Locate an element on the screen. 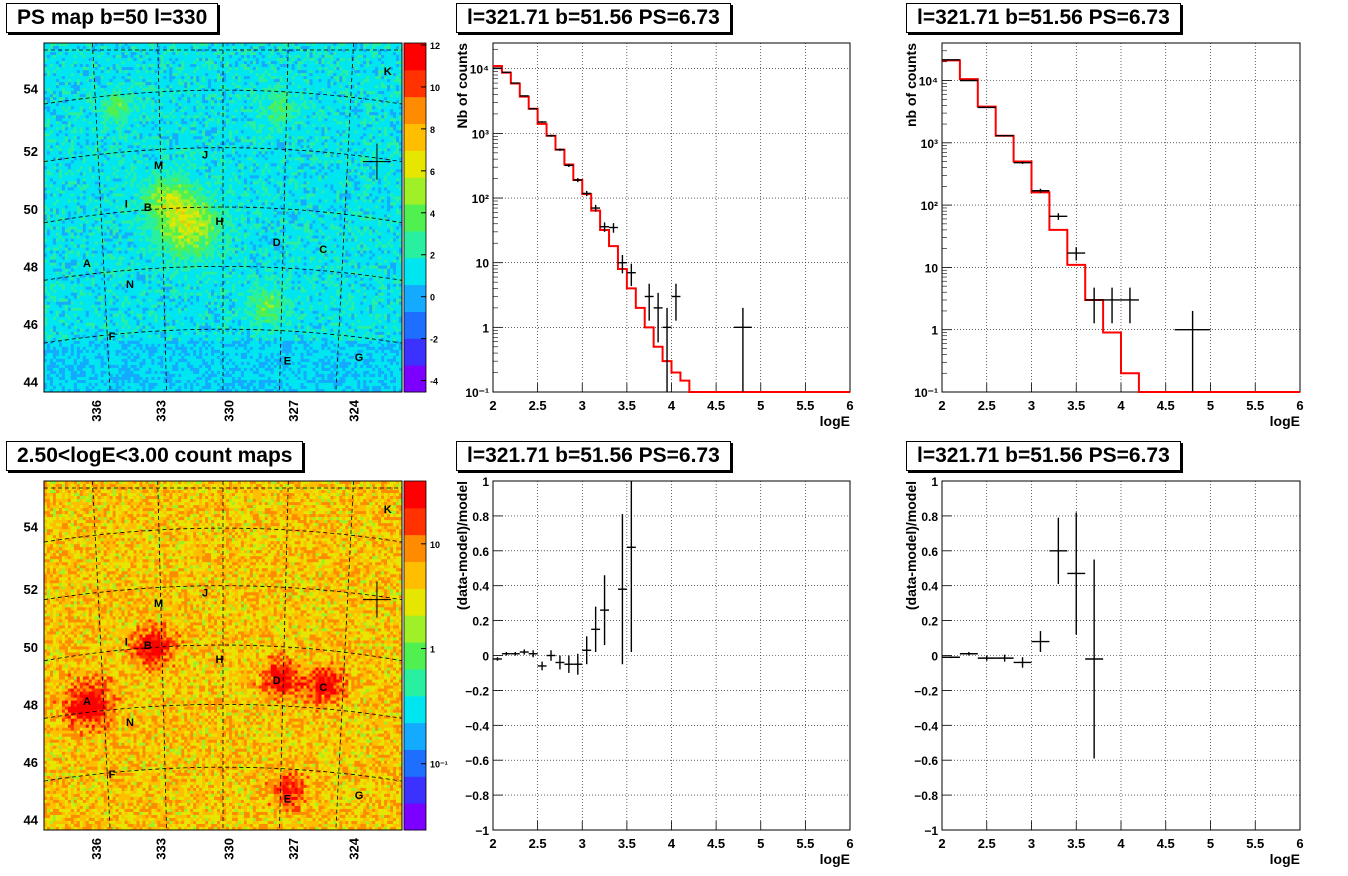 The height and width of the screenshot is (876, 1348). chart-3-y-tick-label: −0.6 is located at coordinates (477, 761).